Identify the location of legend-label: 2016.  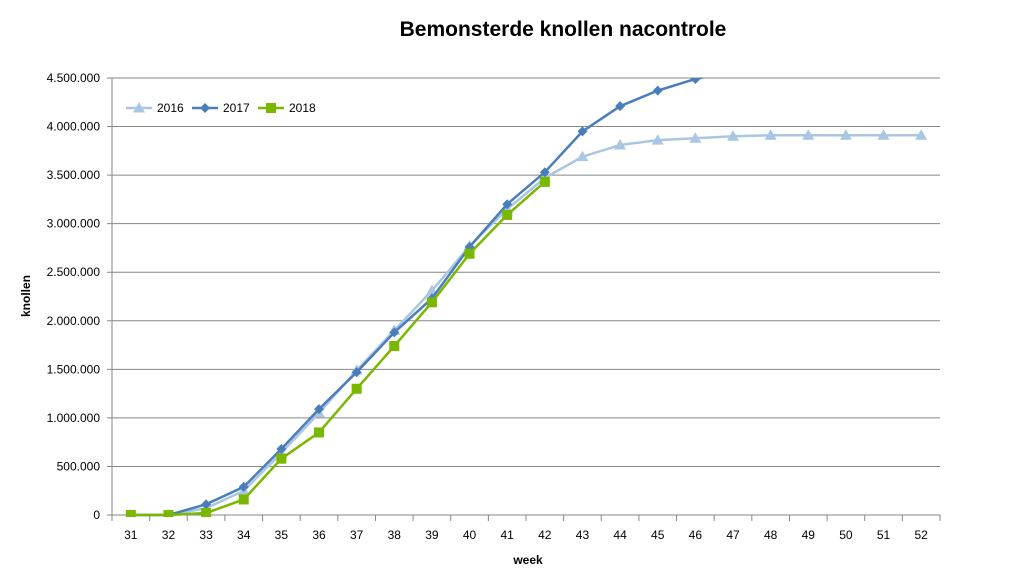
(170, 108).